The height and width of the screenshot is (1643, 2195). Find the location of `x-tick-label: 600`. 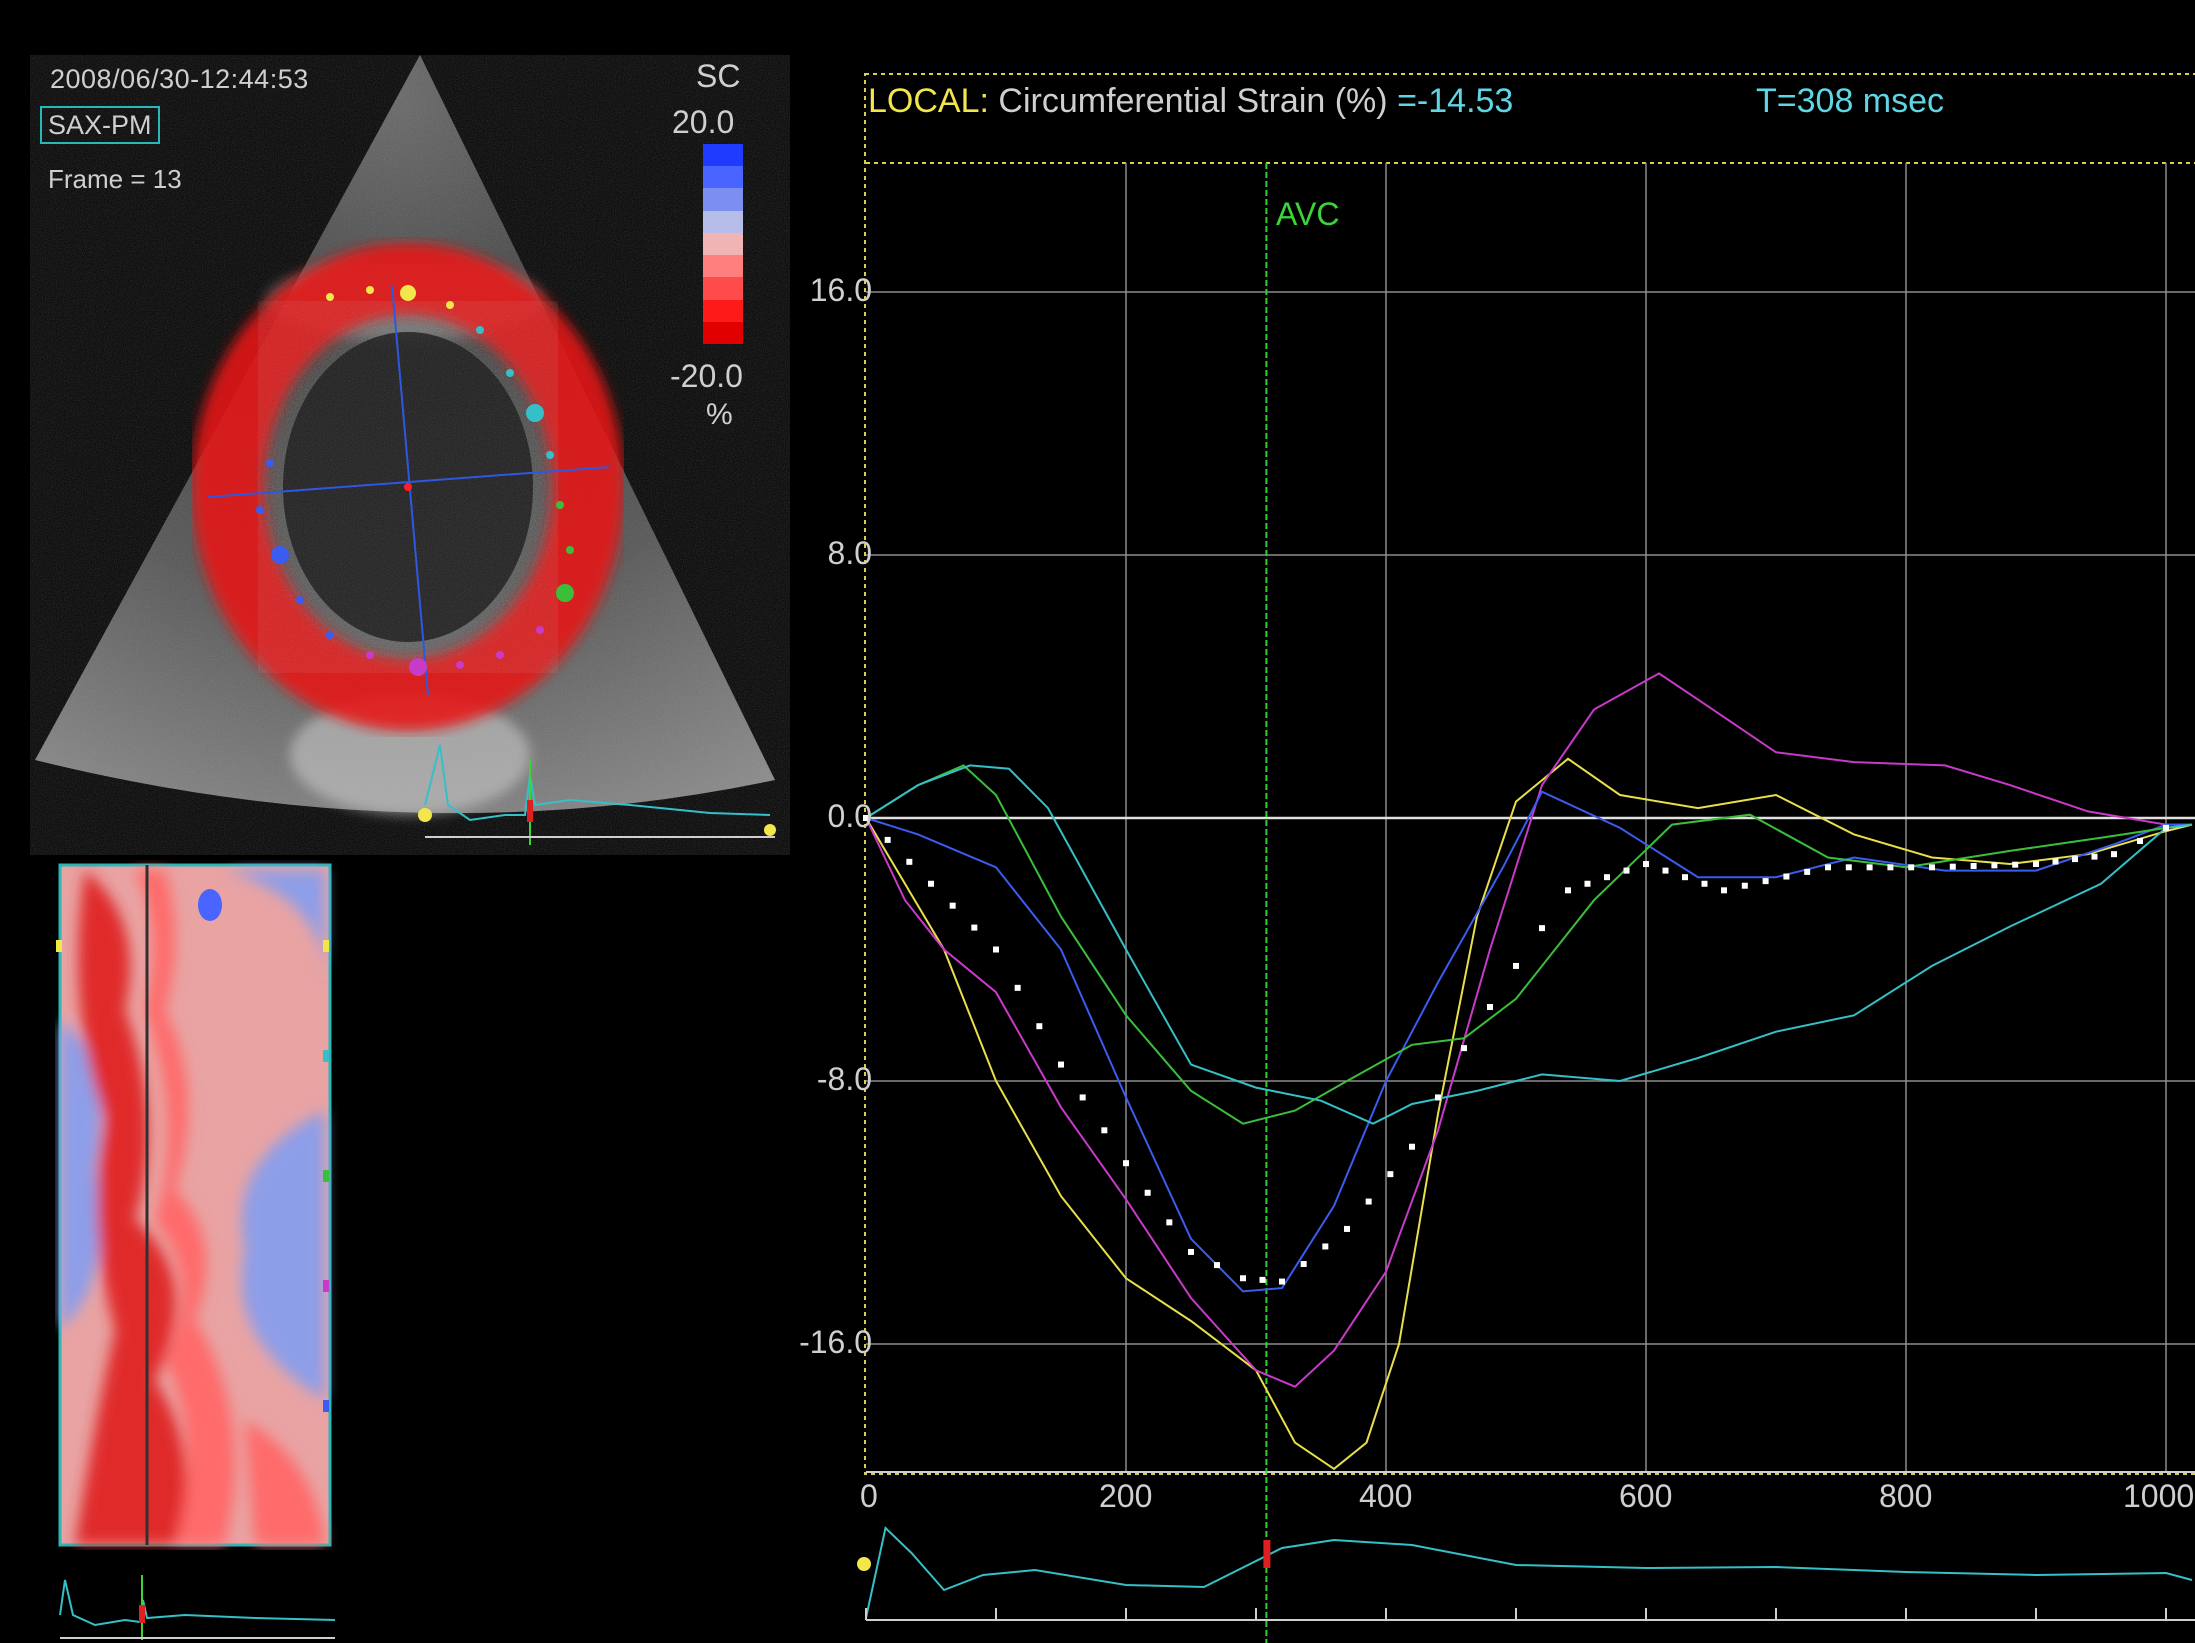

x-tick-label: 600 is located at coordinates (1646, 1496).